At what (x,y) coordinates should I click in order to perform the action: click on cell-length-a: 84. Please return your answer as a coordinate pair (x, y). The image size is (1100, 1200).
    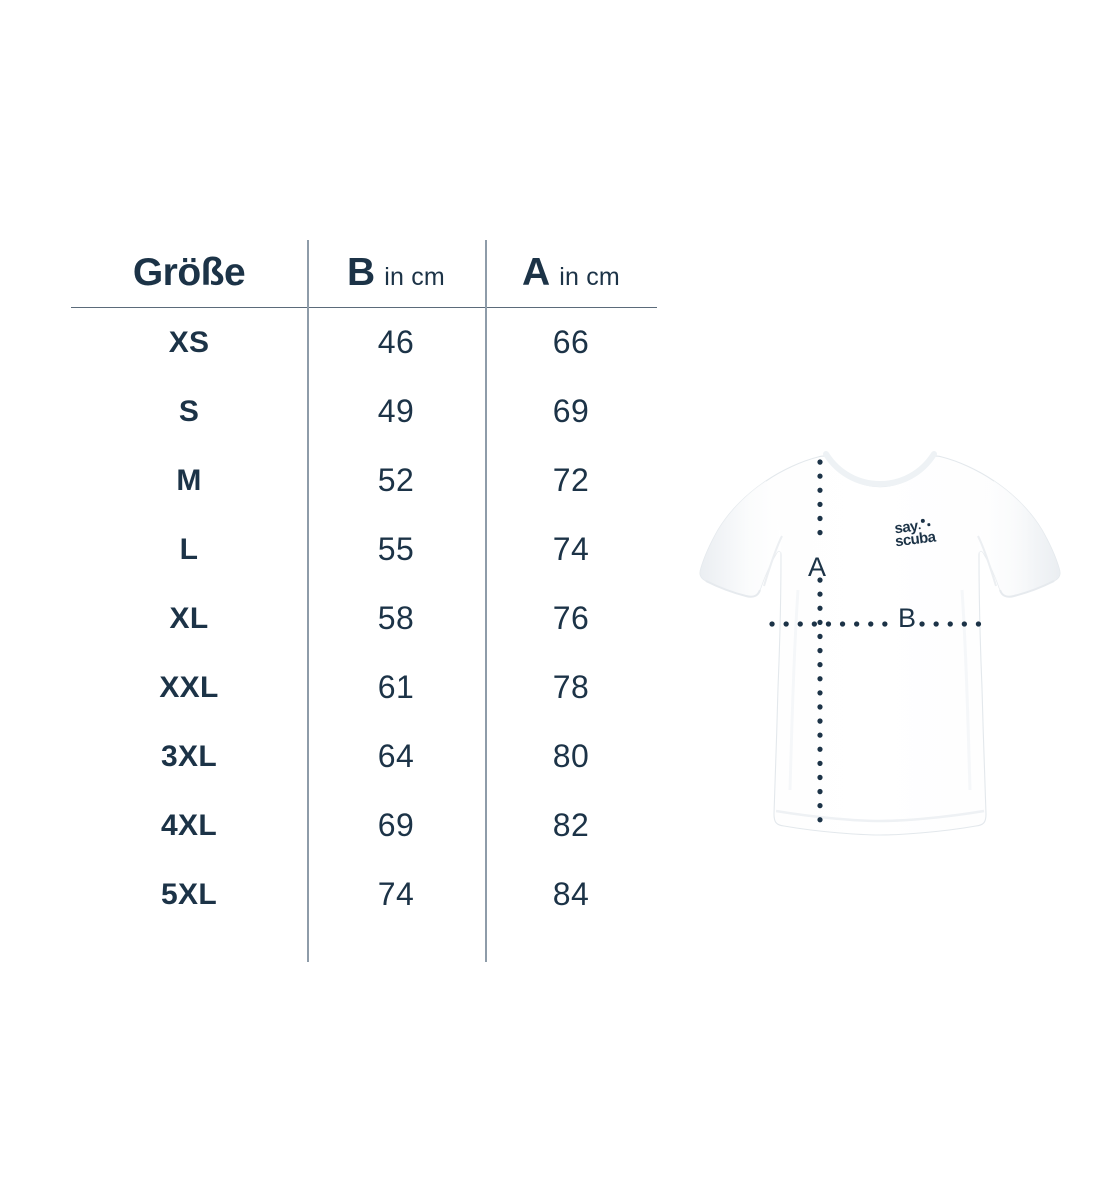
    Looking at the image, I should click on (571, 894).